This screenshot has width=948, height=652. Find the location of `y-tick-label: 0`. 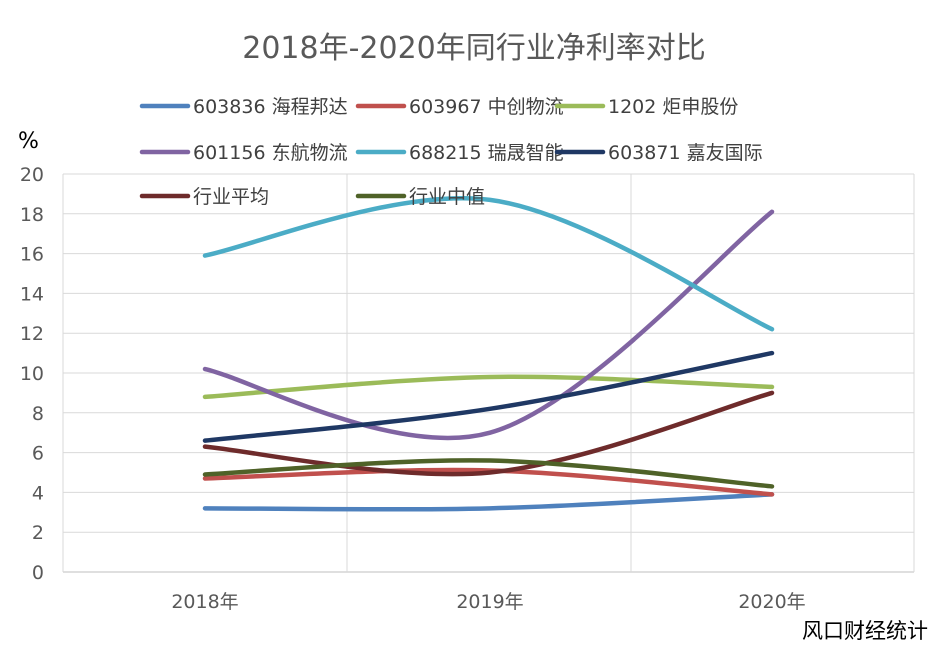

y-tick-label: 0 is located at coordinates (38, 573).